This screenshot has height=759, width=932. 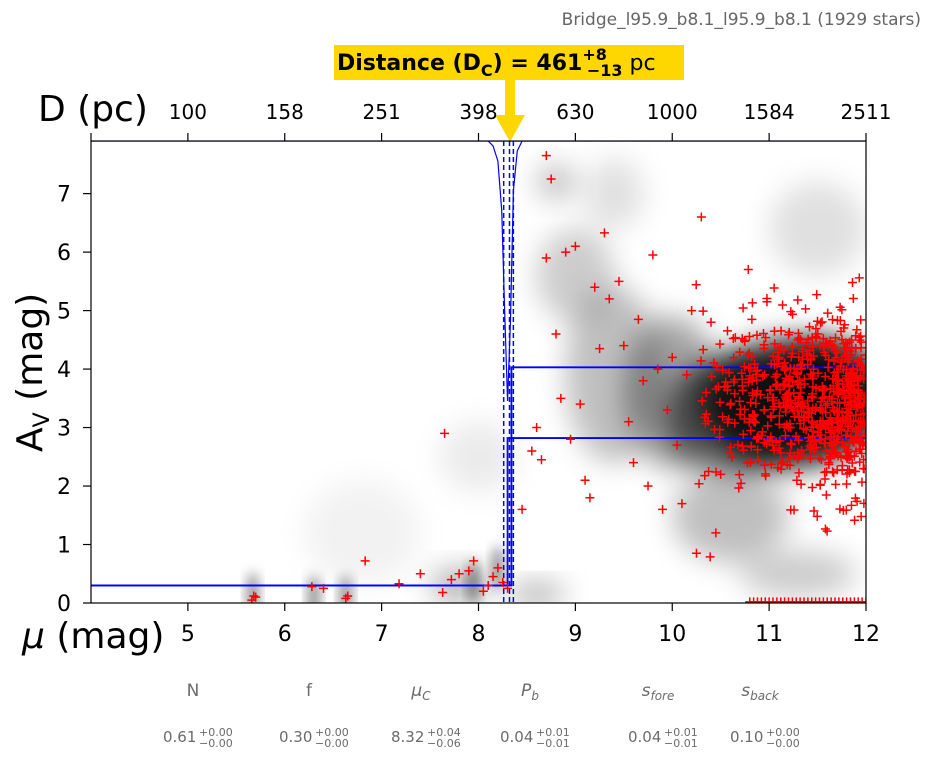 I want to click on top-tick-label: 630, so click(x=575, y=112).